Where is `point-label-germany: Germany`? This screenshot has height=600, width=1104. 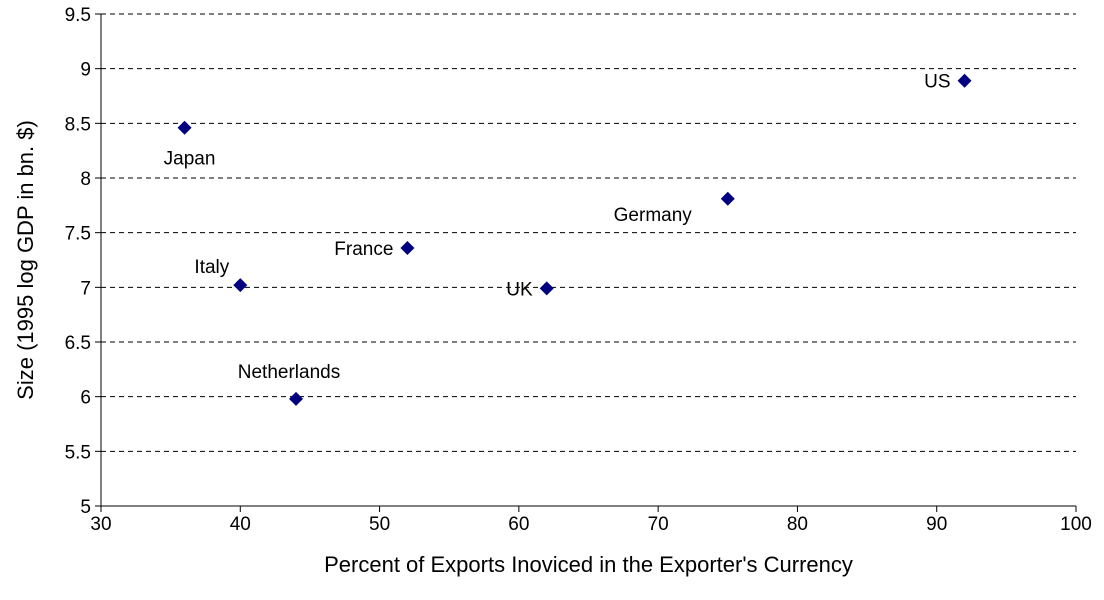 point-label-germany: Germany is located at coordinates (653, 215).